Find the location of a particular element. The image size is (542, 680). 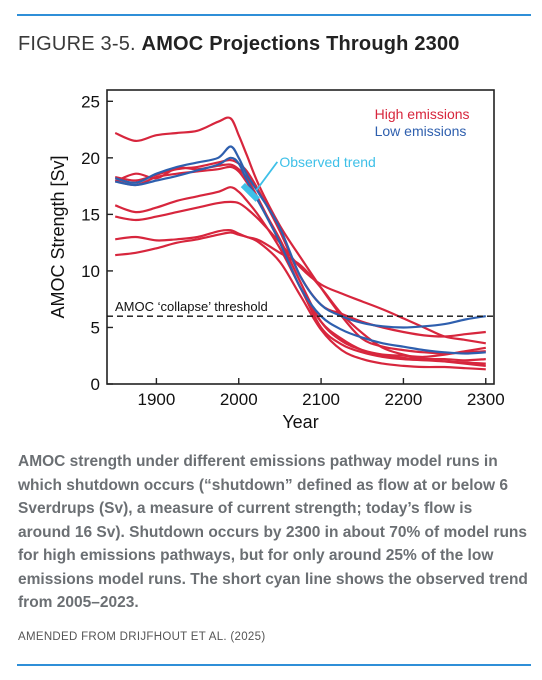

x-tick-label: 2200 is located at coordinates (404, 399).